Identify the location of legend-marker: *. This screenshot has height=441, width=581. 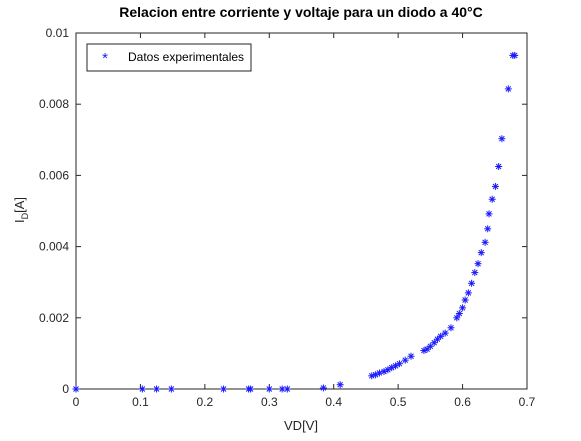
(105, 58).